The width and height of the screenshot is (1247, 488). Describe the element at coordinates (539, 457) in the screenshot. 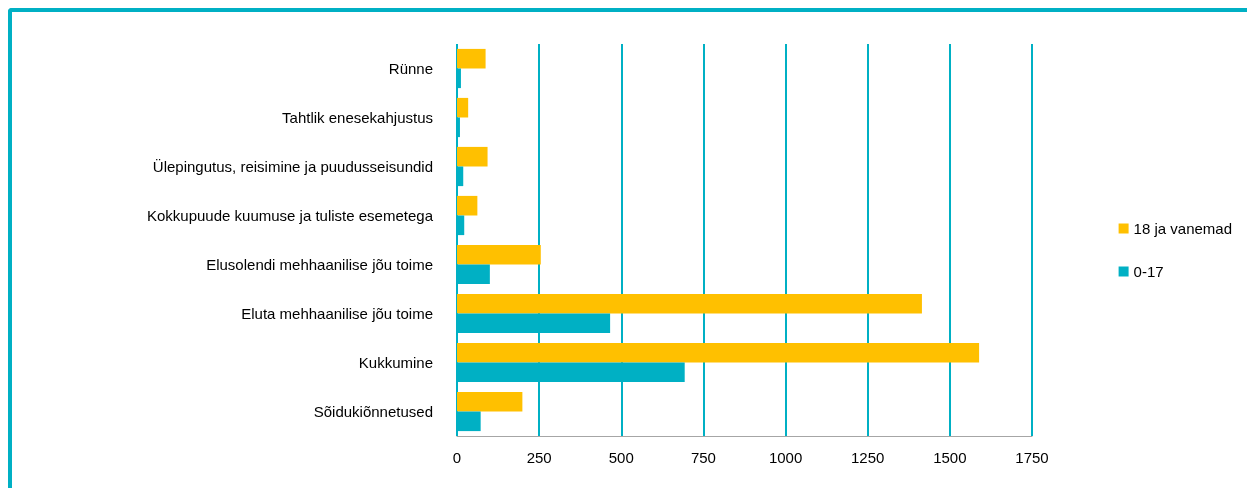

I see `x-tick-label: 250` at that location.